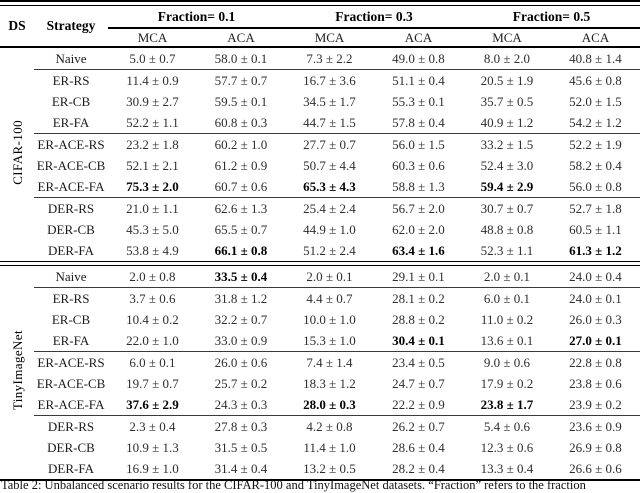 This screenshot has width=640, height=493. I want to click on value-cell: 22.2 ± 0.9, so click(418, 405).